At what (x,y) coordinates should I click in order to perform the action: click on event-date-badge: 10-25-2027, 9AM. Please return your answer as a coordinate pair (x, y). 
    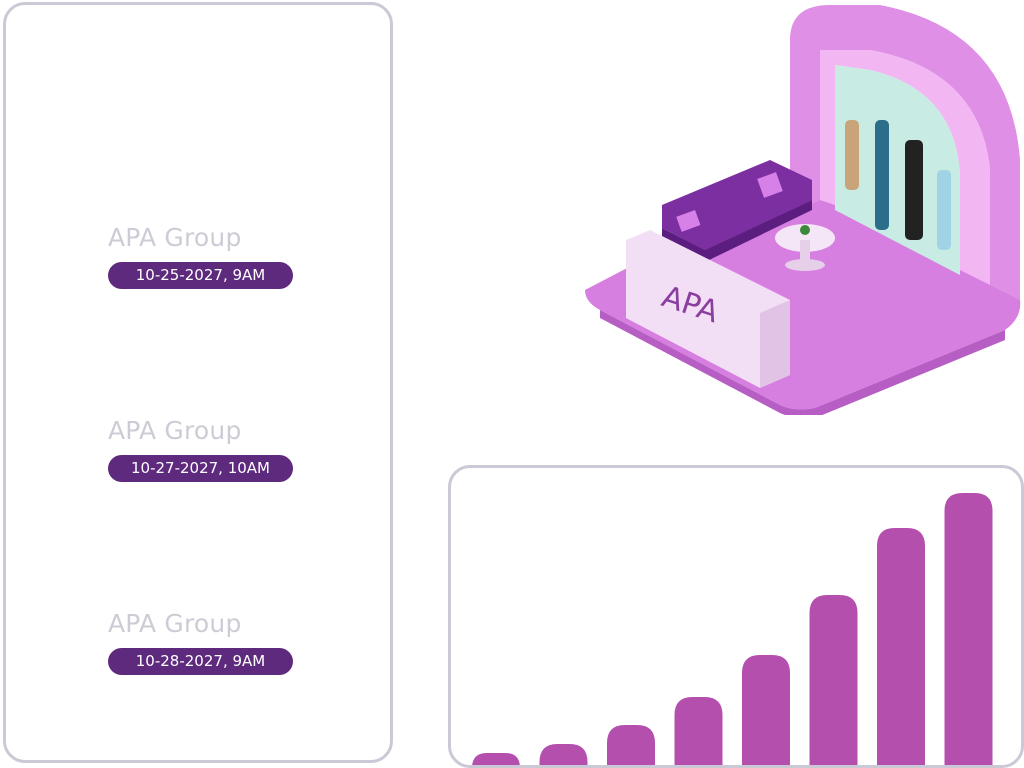
    Looking at the image, I should click on (200, 275).